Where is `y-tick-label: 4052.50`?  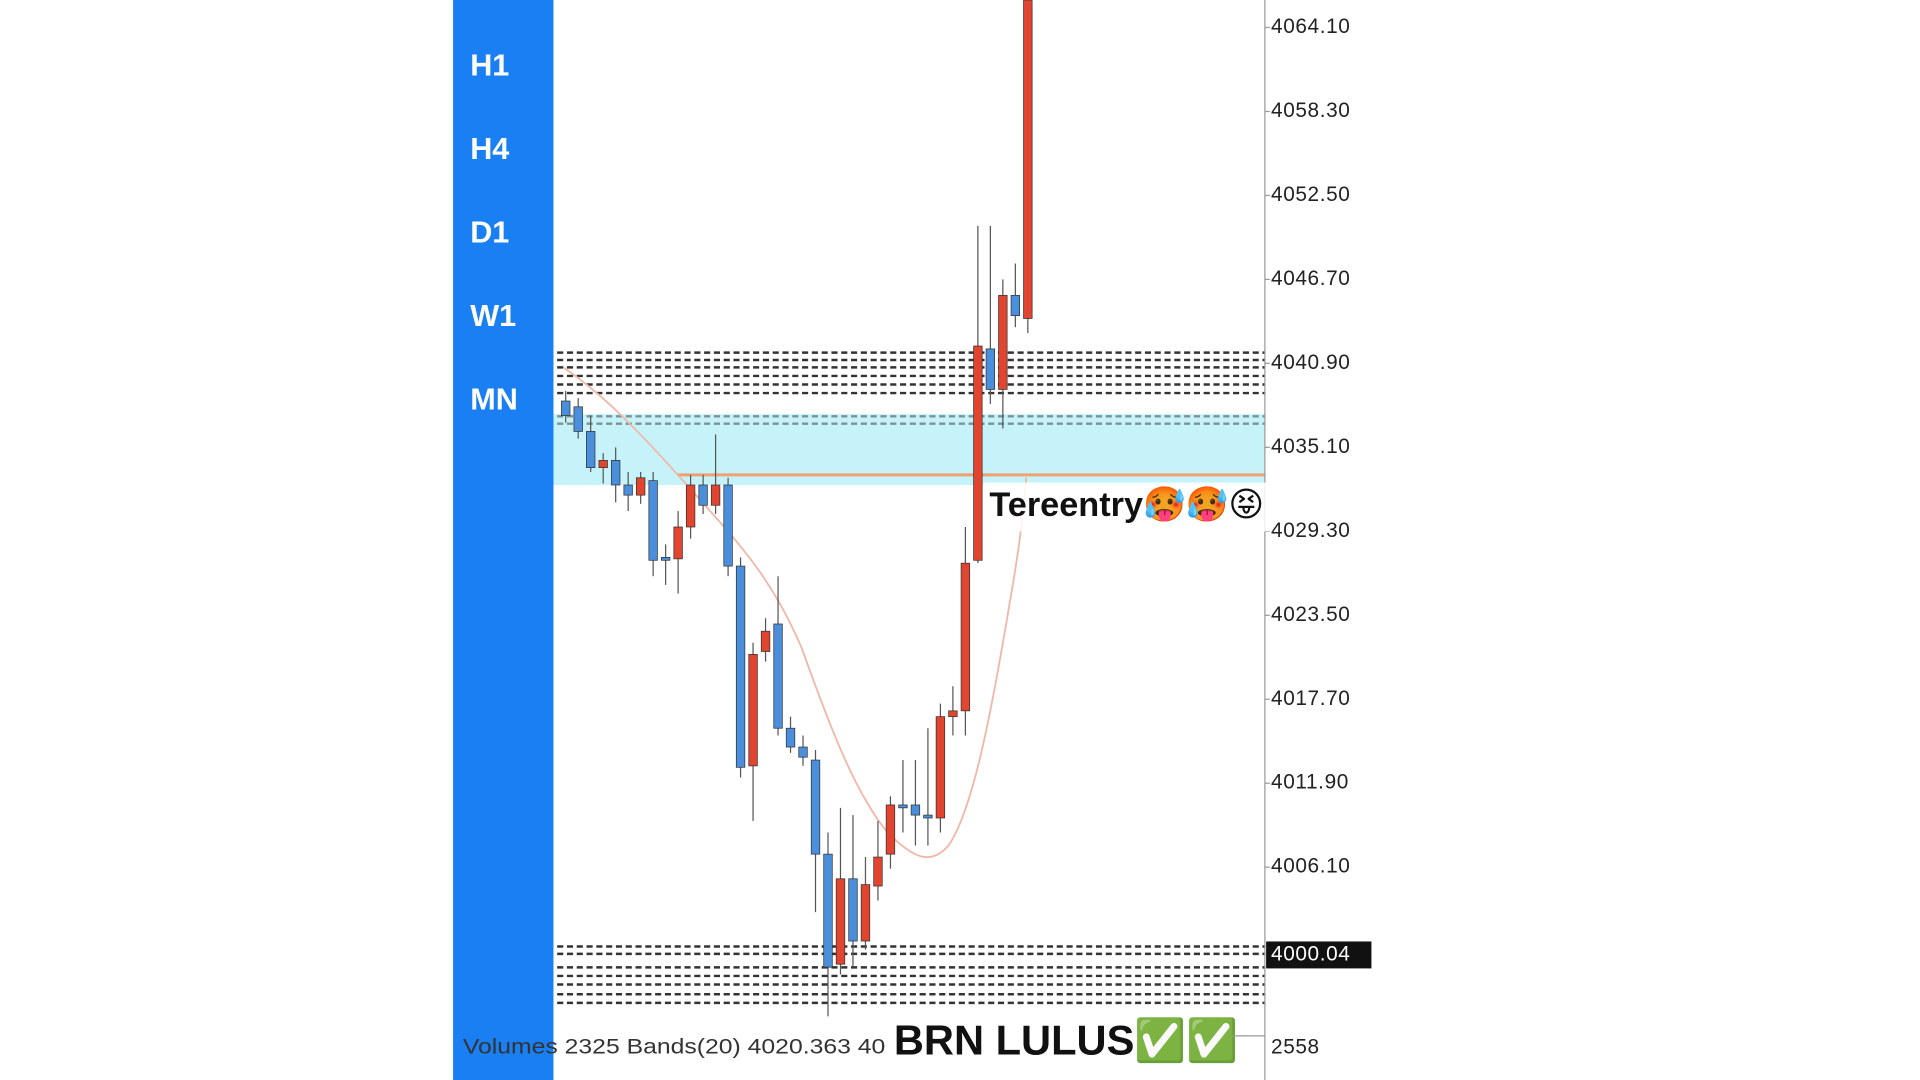 y-tick-label: 4052.50 is located at coordinates (1310, 194).